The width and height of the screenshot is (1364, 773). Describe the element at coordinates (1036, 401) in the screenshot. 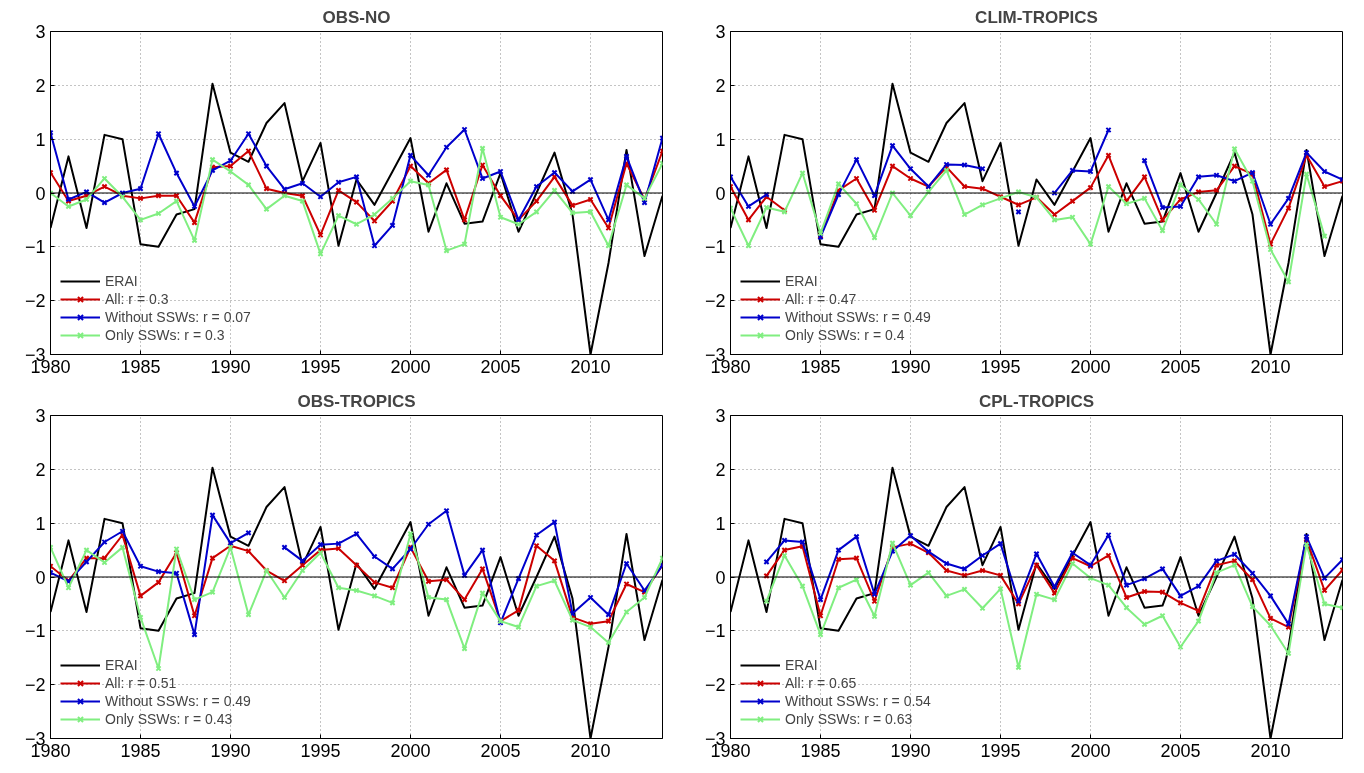

I see `chart-title: CPL-TROPICS` at that location.